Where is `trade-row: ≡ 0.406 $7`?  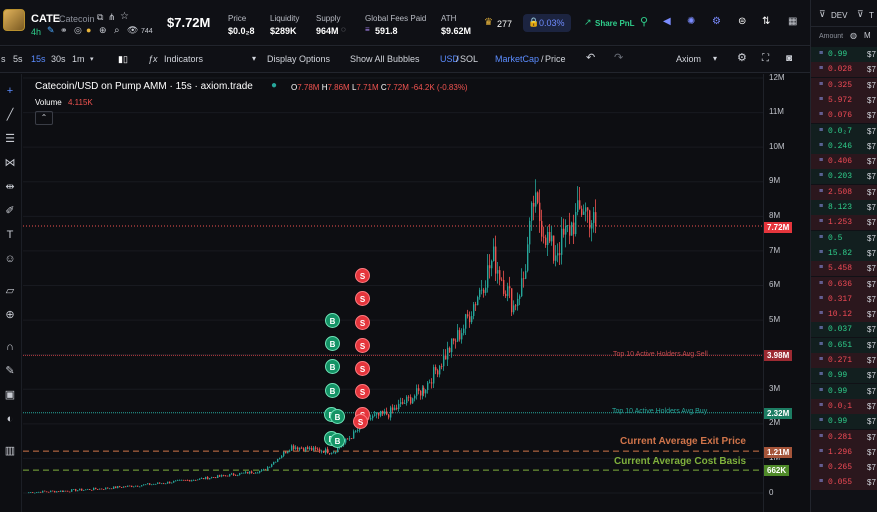 trade-row: ≡ 0.406 $7 is located at coordinates (844, 162).